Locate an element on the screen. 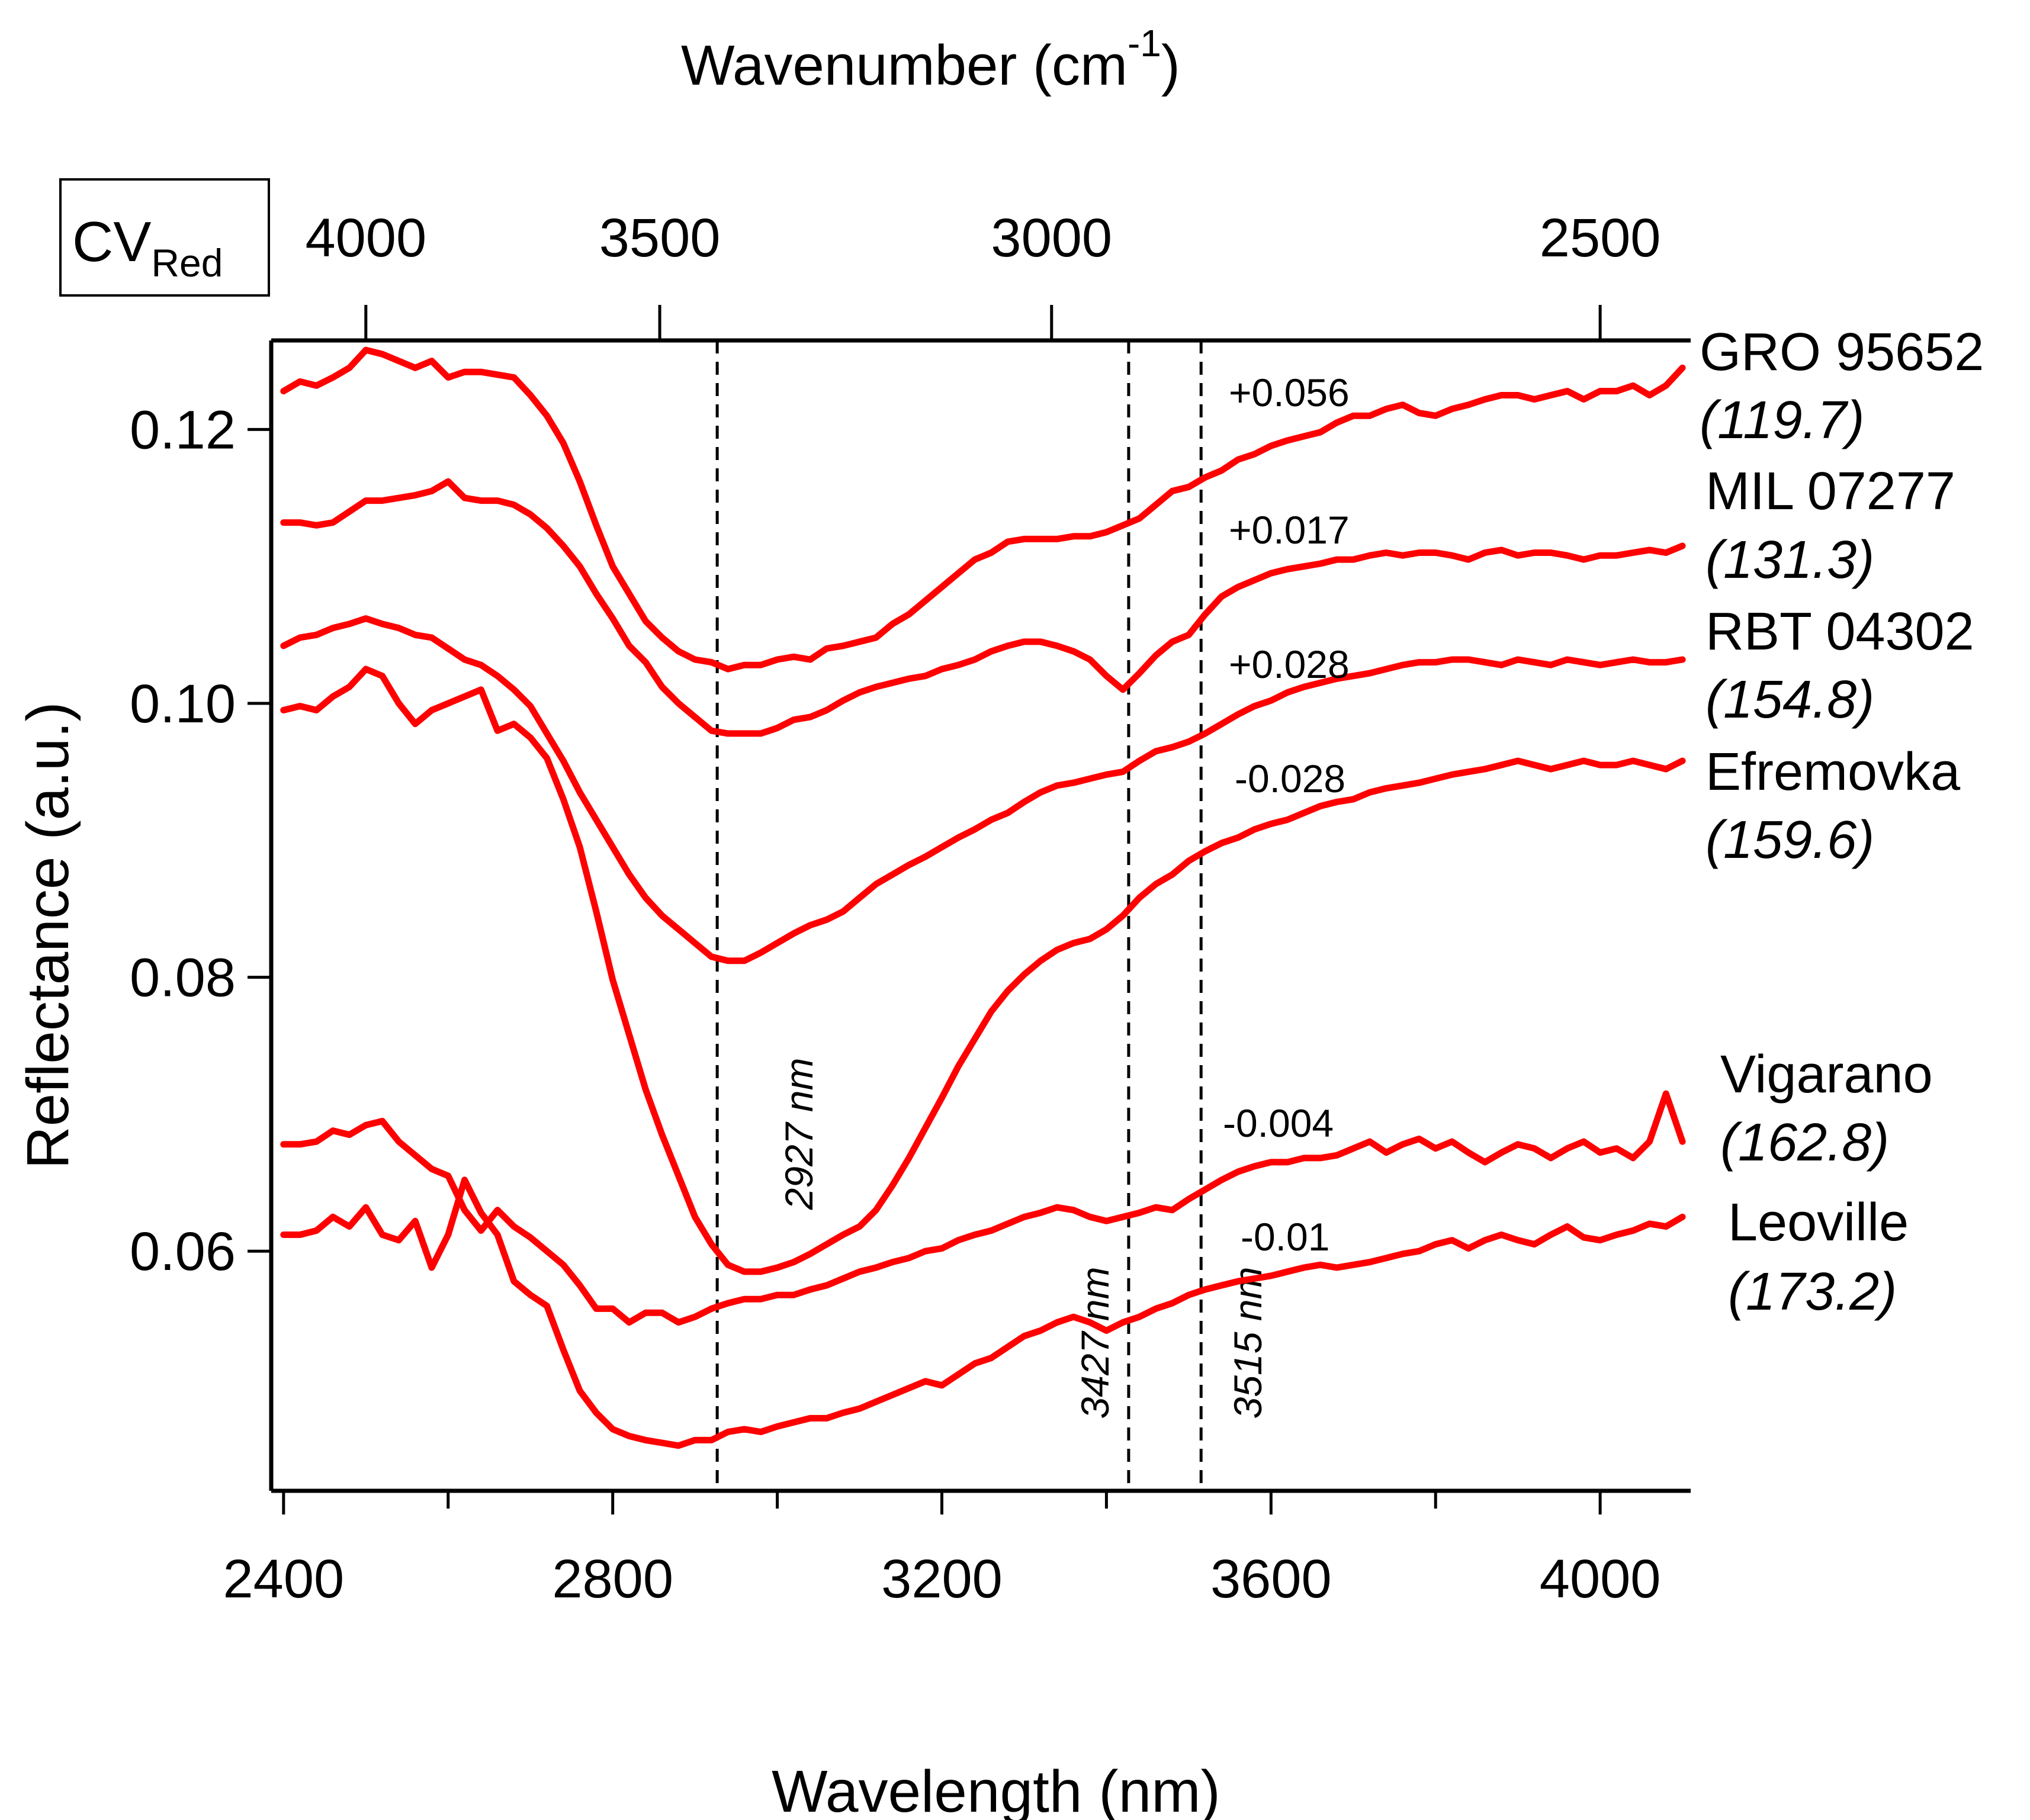  x2-tick-label-3000: 3000 is located at coordinates (1051, 238).